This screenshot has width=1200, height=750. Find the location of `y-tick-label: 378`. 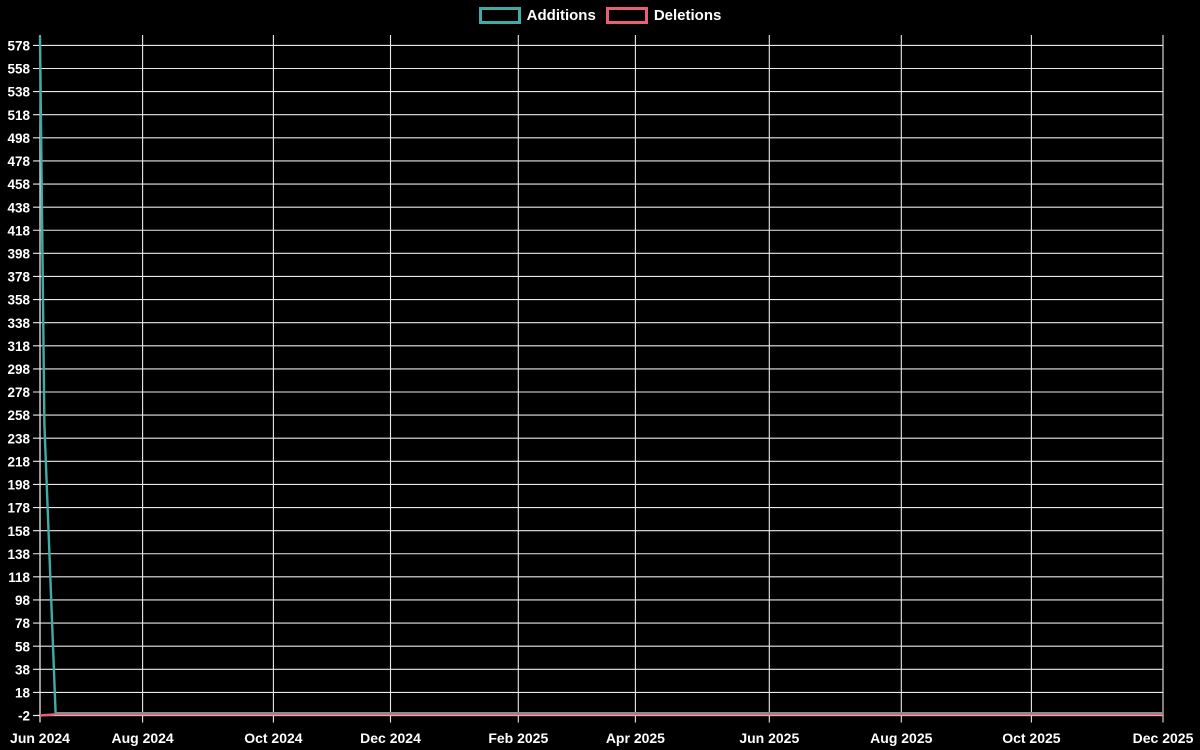

y-tick-label: 378 is located at coordinates (18, 277).